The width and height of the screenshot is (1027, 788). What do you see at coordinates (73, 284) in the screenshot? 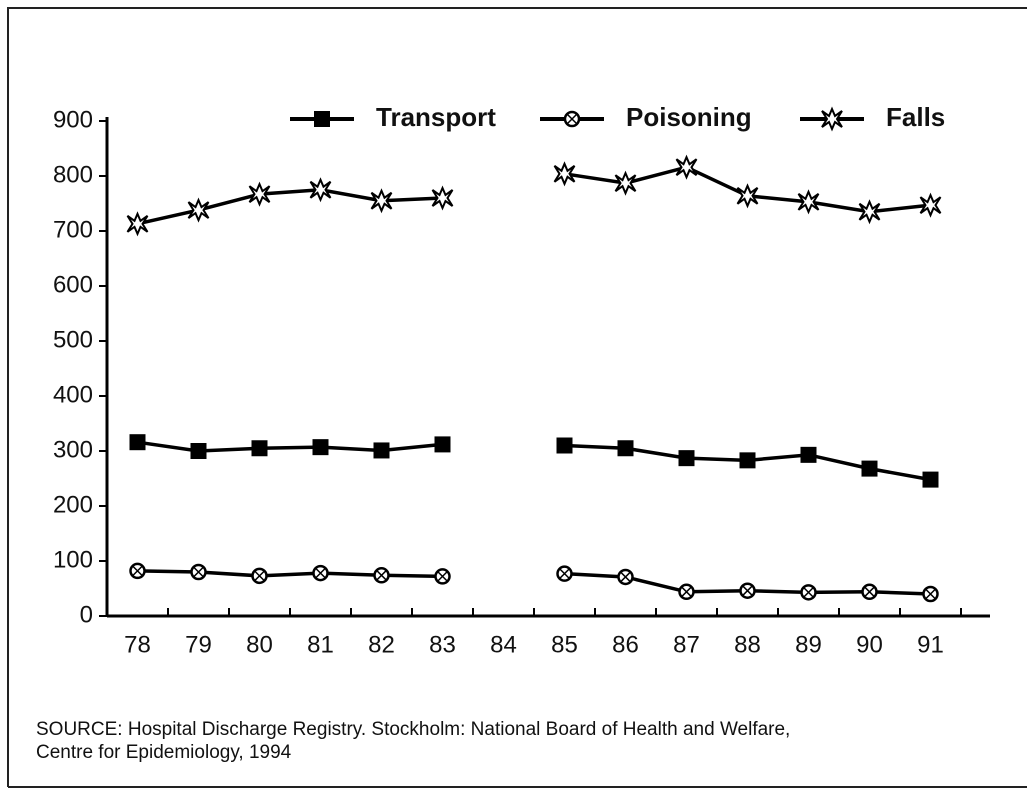
I see `y-tick-label: 600` at bounding box center [73, 284].